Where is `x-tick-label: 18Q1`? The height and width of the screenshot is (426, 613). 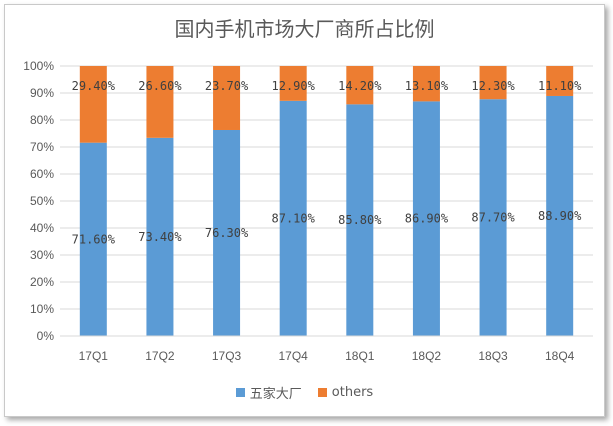
x-tick-label: 18Q1 is located at coordinates (360, 356).